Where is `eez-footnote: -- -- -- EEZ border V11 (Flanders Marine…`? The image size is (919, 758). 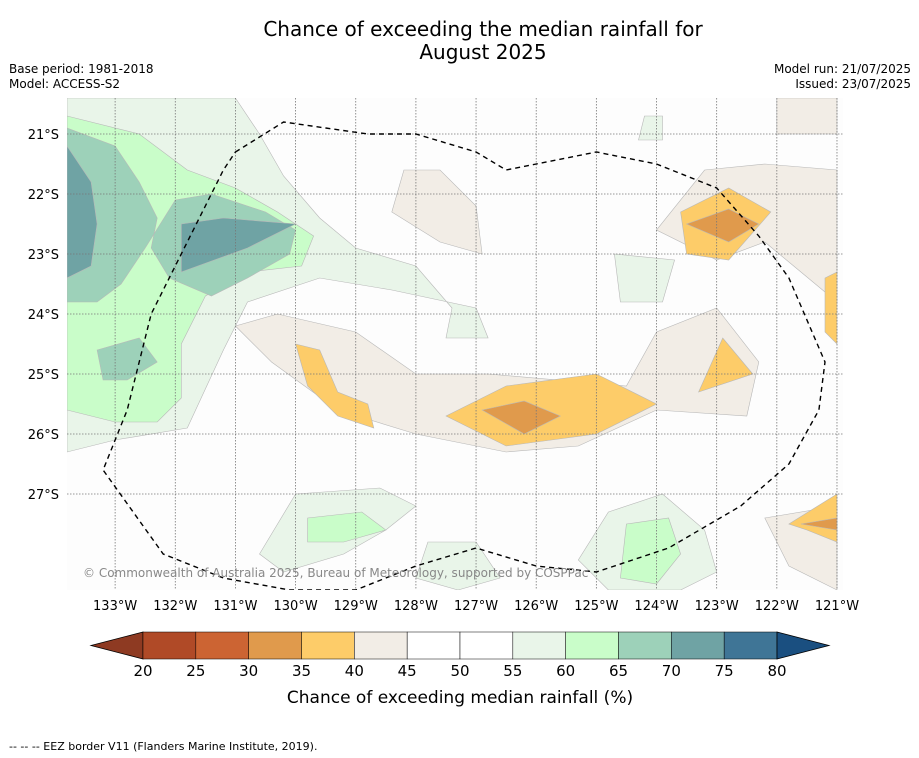
eez-footnote: -- -- -- EEZ border V11 (Flanders Marine… is located at coordinates (163, 746).